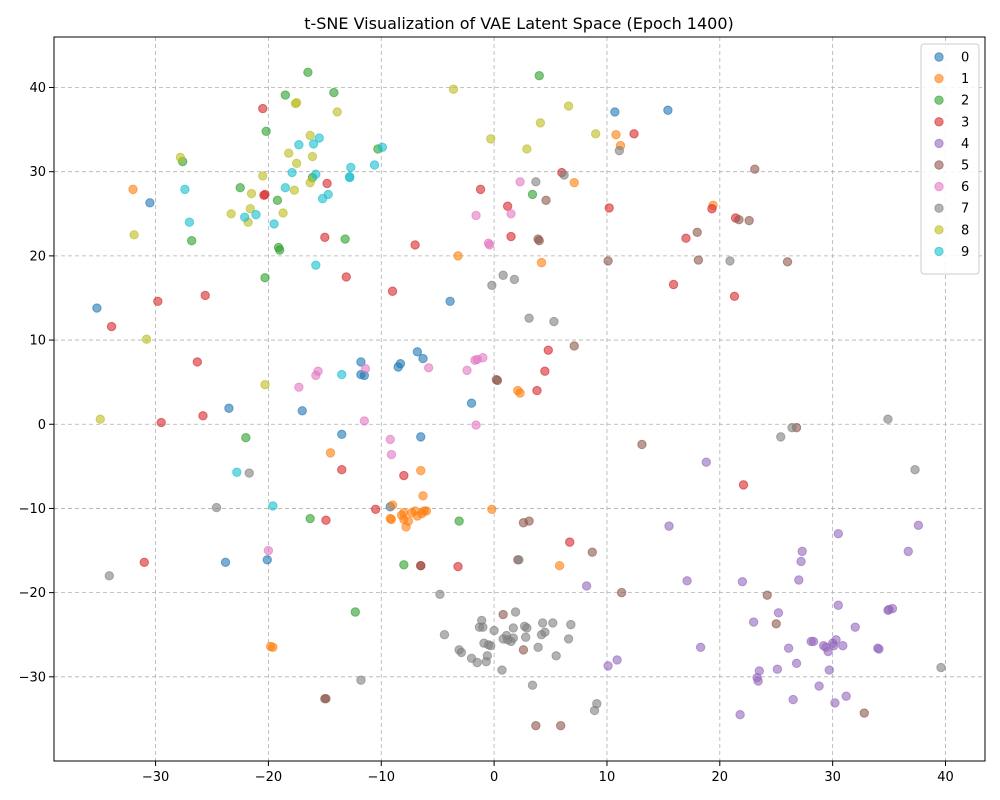  Describe the element at coordinates (720, 777) in the screenshot. I see `x-tick-label: 20` at that location.